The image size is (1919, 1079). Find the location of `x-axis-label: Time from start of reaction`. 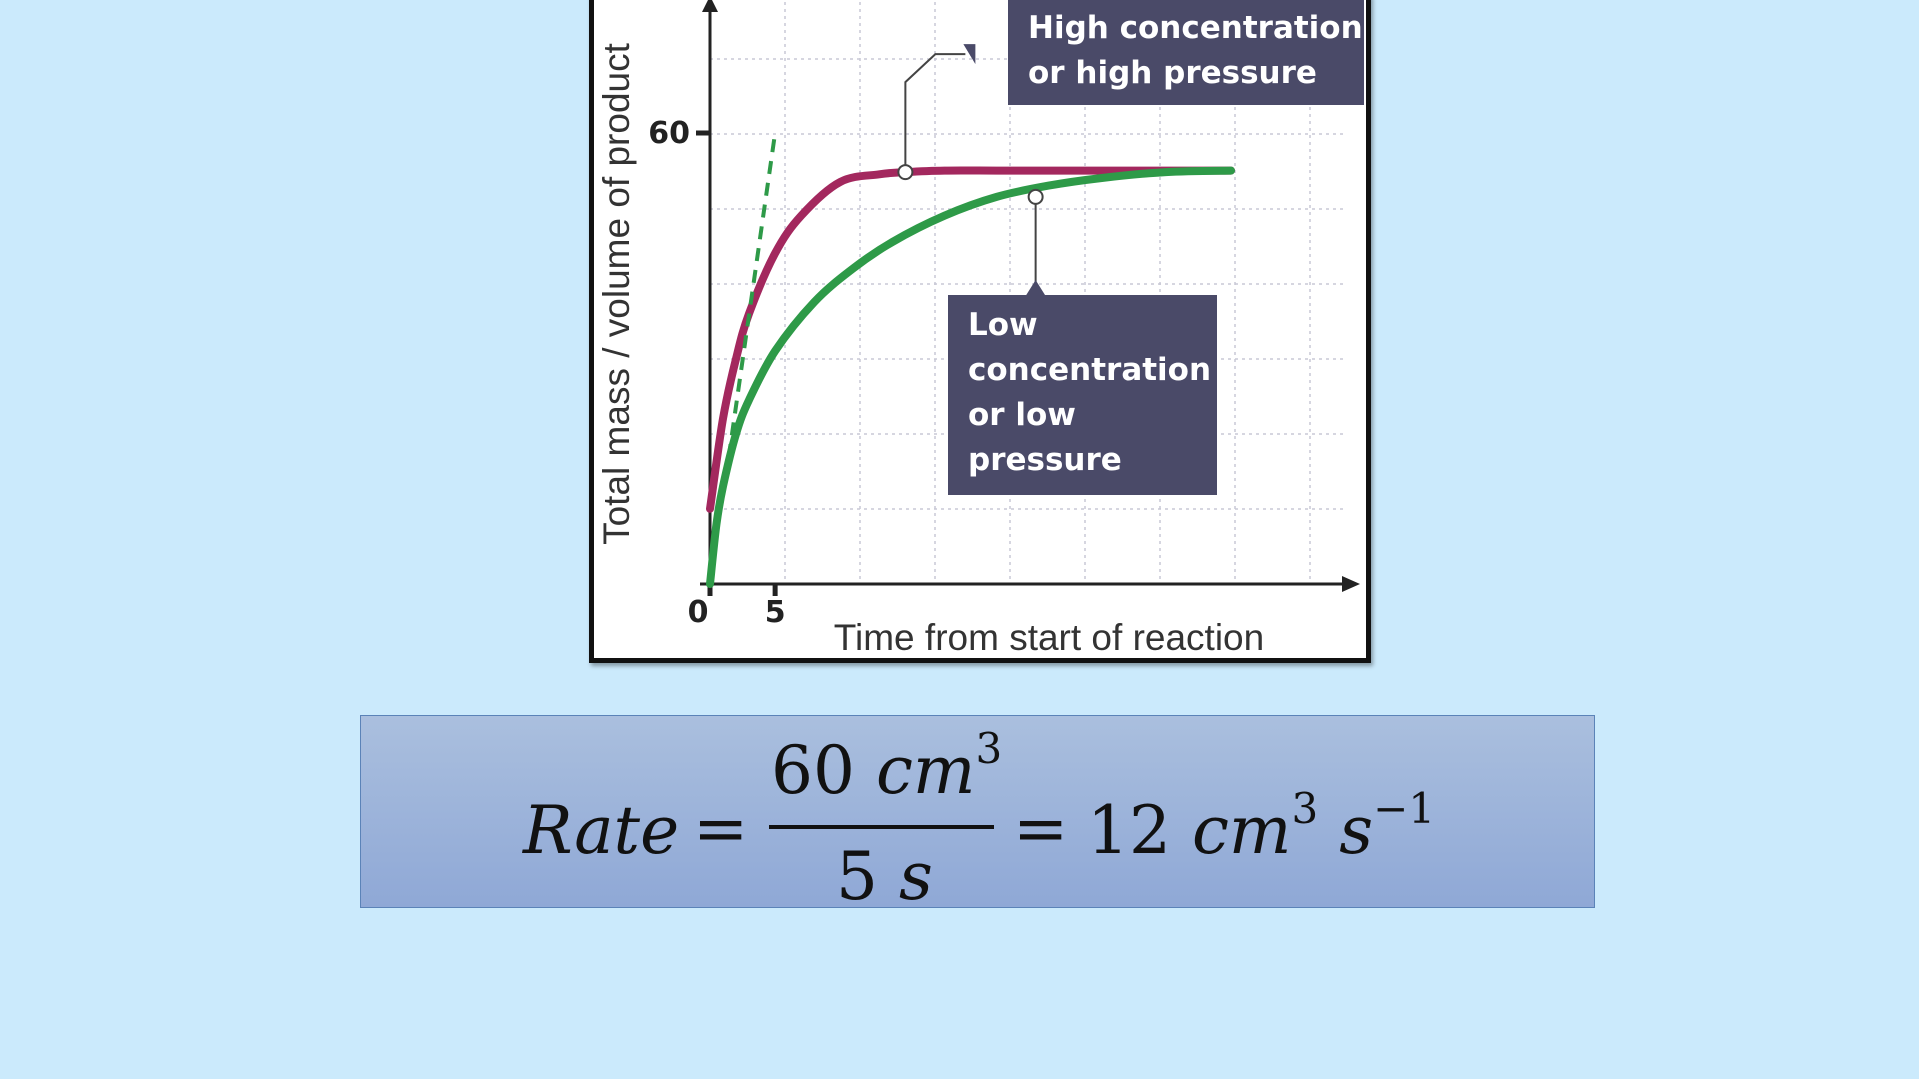

x-axis-label: Time from start of reaction is located at coordinates (1049, 637).